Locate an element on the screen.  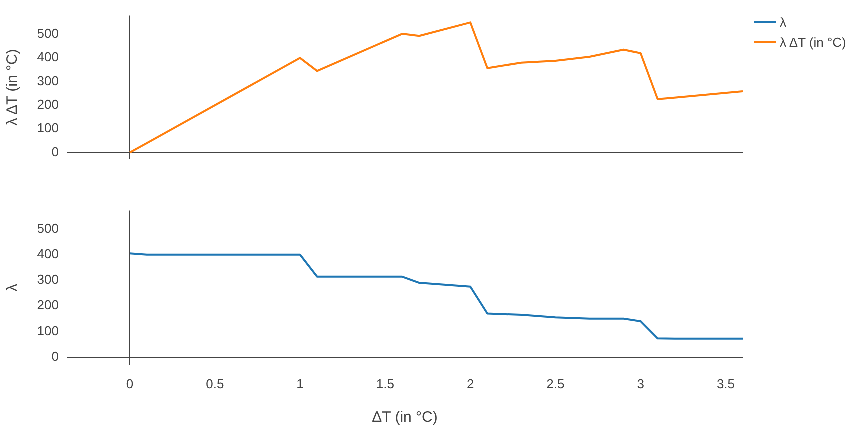
x-tick-label: 1 is located at coordinates (300, 384).